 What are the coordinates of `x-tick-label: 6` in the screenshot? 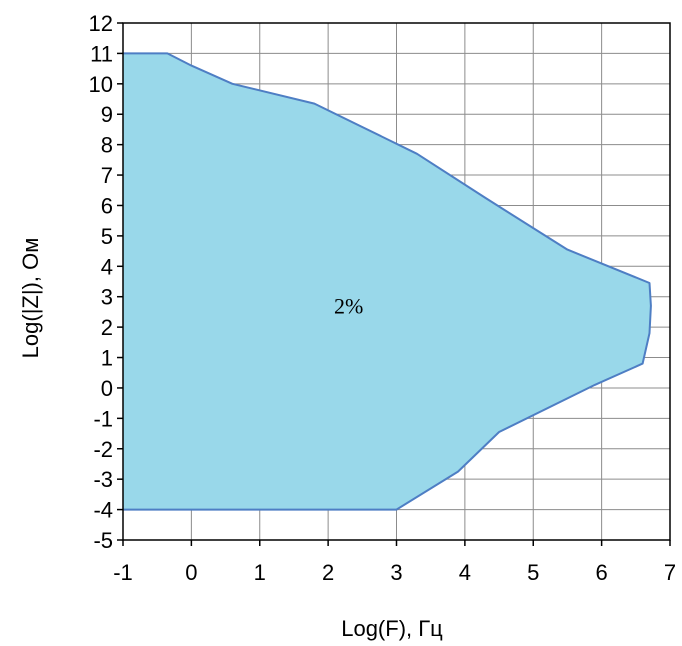 It's located at (602, 572).